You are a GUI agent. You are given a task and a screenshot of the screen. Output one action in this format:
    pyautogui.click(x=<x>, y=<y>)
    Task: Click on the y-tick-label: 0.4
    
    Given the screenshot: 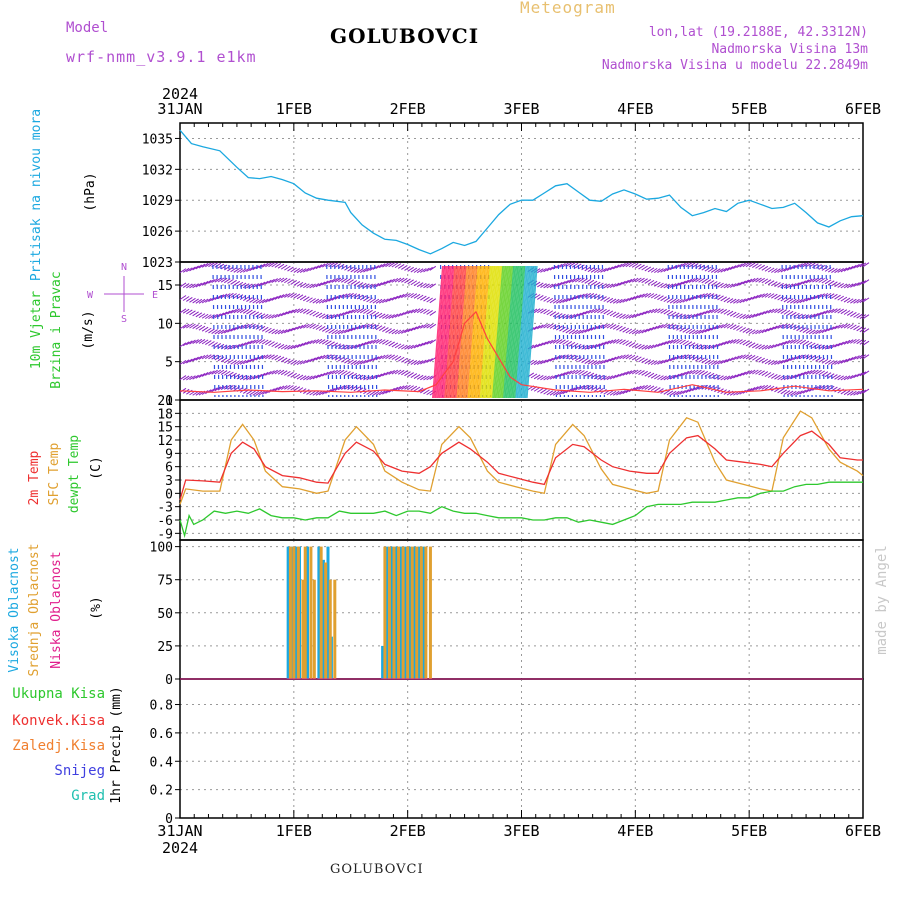 What is the action you would take?
    pyautogui.click(x=162, y=762)
    